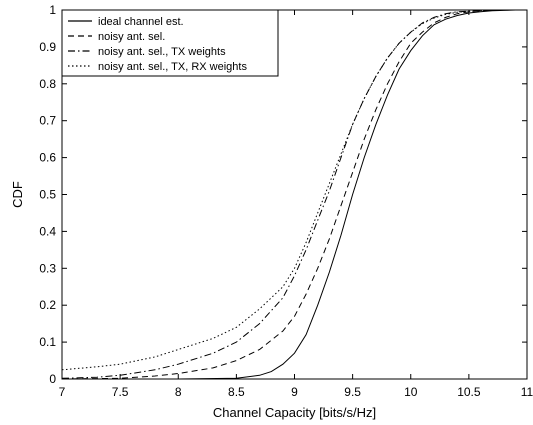 This screenshot has width=533, height=425. What do you see at coordinates (162, 52) in the screenshot?
I see `legend-label: noisy ant. sel., TX weights` at bounding box center [162, 52].